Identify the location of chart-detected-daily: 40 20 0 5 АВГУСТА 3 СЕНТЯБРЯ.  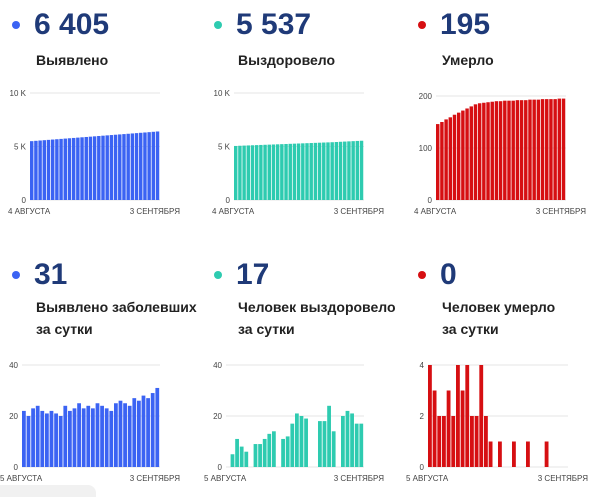
(90, 422).